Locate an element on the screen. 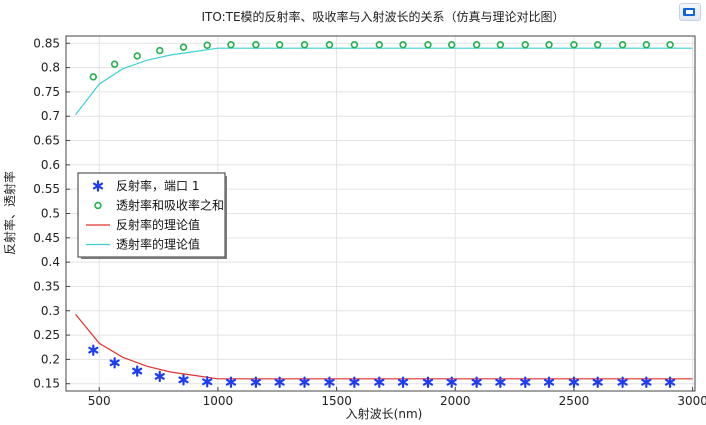 This screenshot has width=706, height=425. y-tick-label: 0.45 is located at coordinates (46, 238).